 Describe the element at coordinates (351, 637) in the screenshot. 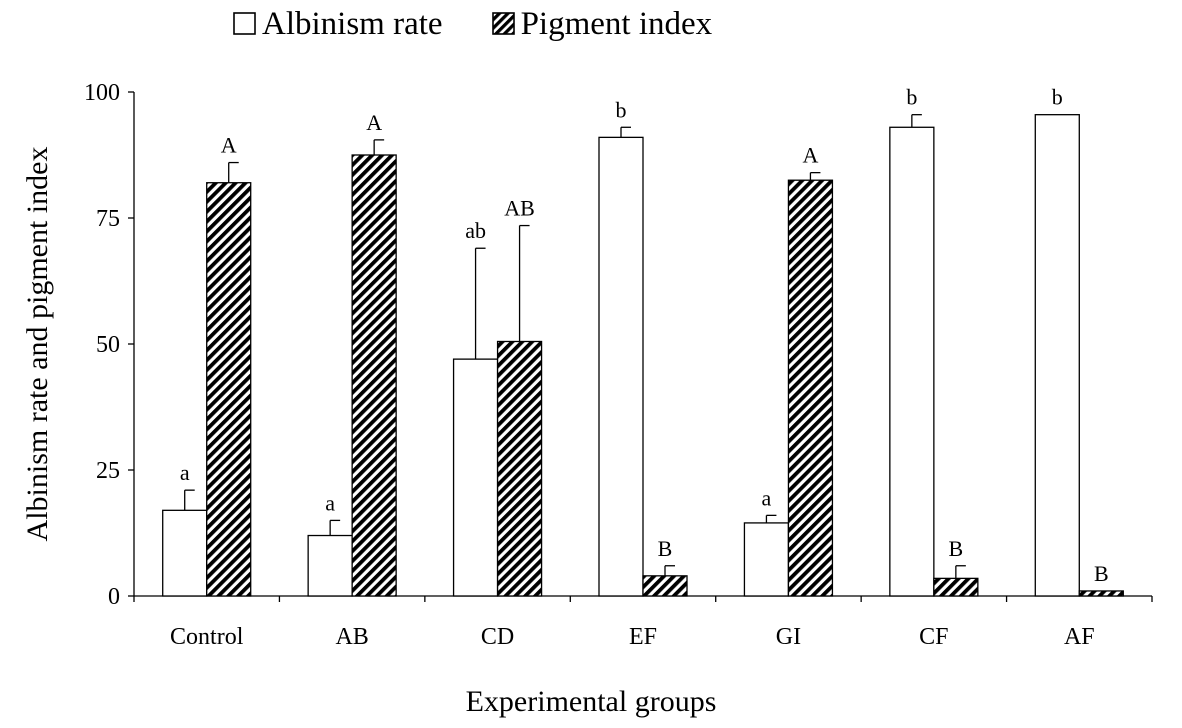

I see `x-tick-label: AB` at that location.